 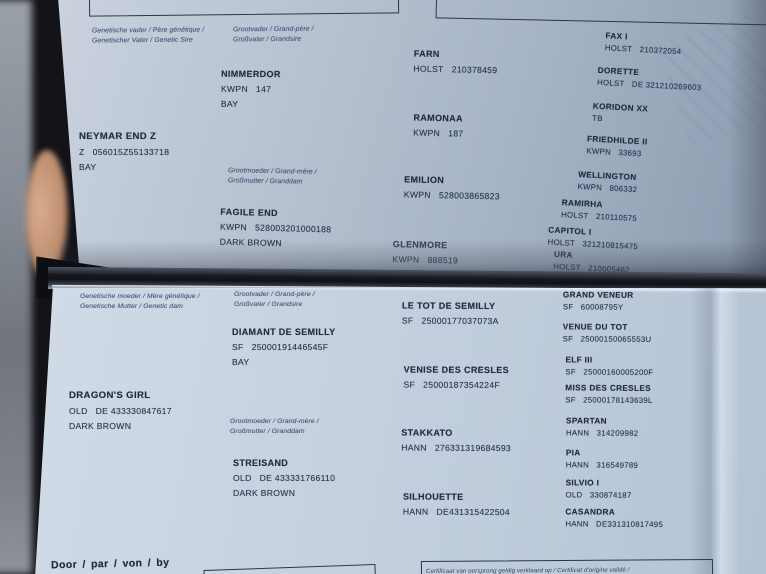 I want to click on horse-name: RAMONAA, so click(x=438, y=118).